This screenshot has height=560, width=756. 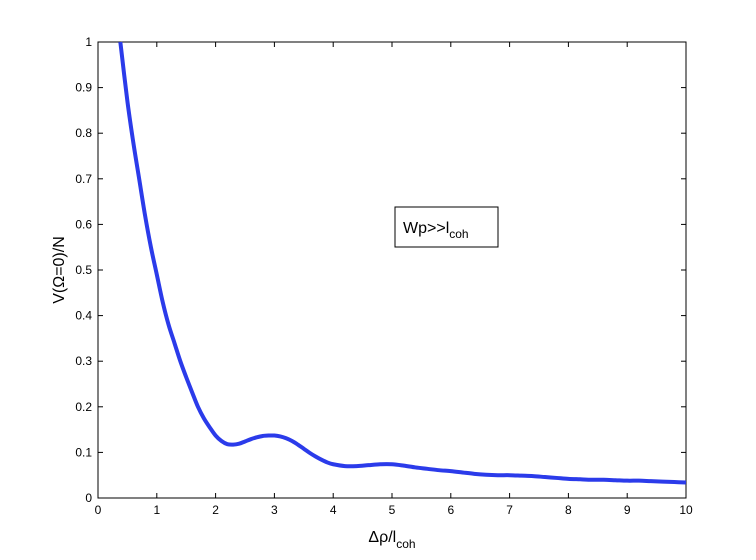 I want to click on y-tick-label: 1, so click(x=88, y=42).